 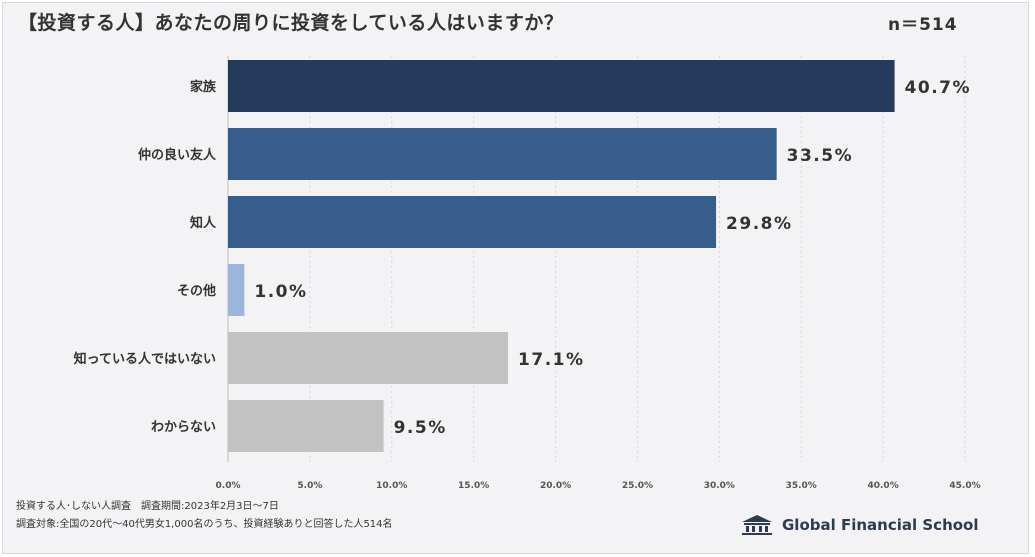 I want to click on data-label: 17.1%, so click(x=551, y=360).